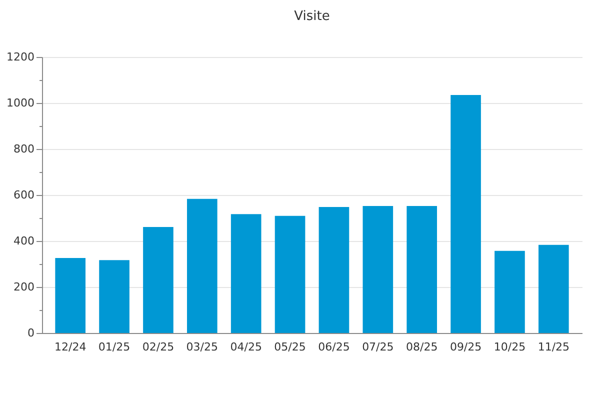  Describe the element at coordinates (246, 347) in the screenshot. I see `x-tick-label: 04/25` at that location.